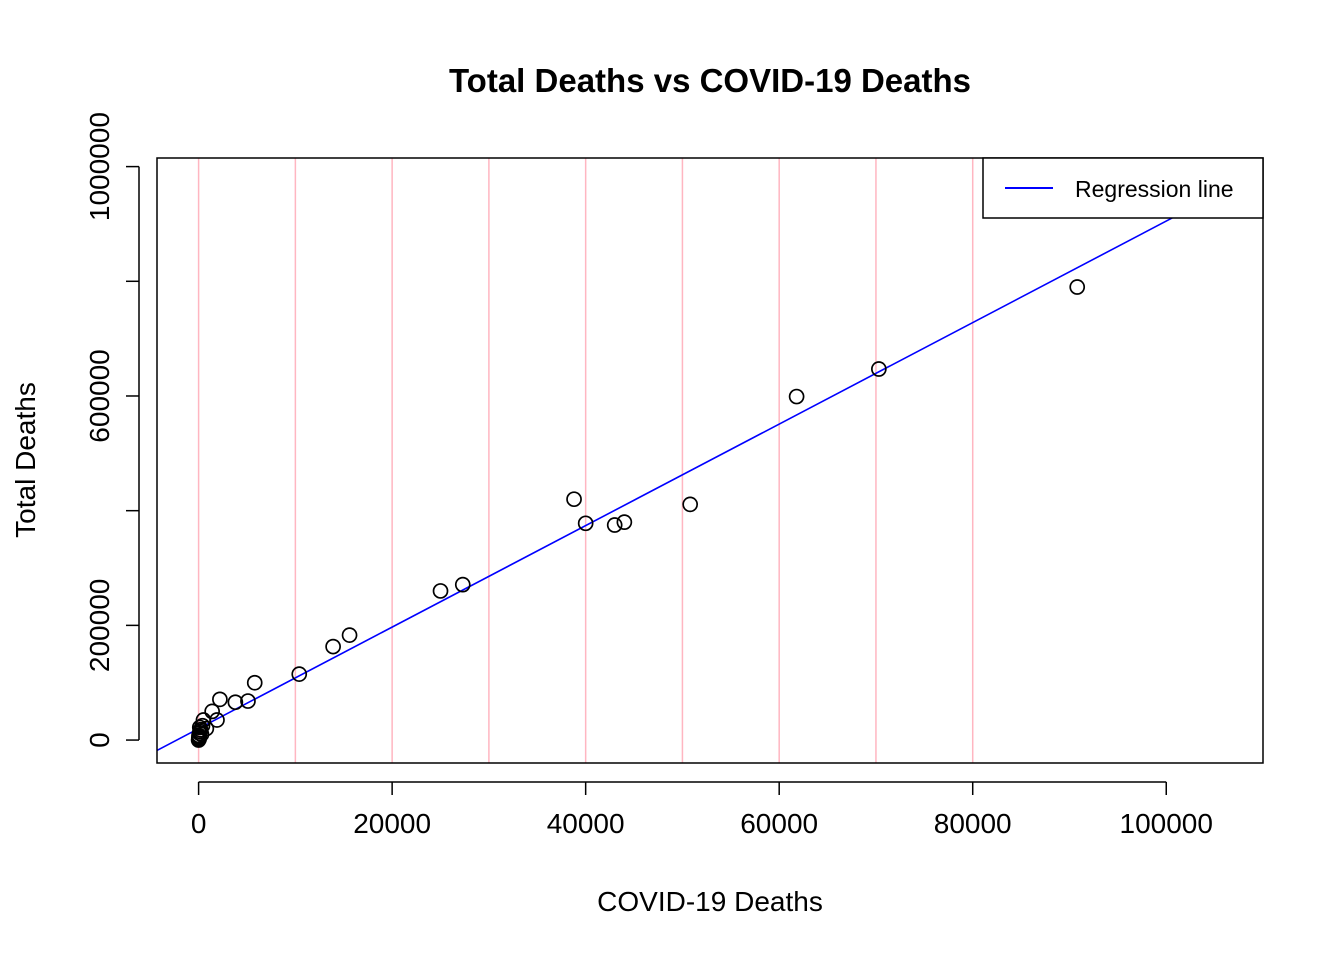  What do you see at coordinates (710, 80) in the screenshot?
I see `chart-title: Total Deaths vs COVID-19 Deaths` at bounding box center [710, 80].